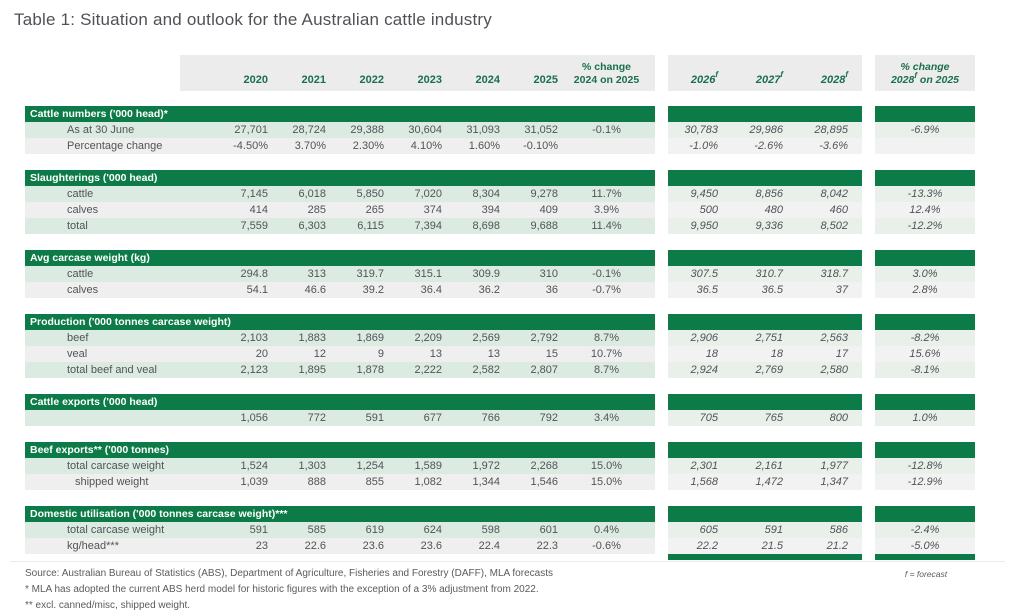 This screenshot has width=1015, height=615. I want to click on value-cell: 1,869, so click(370, 338).